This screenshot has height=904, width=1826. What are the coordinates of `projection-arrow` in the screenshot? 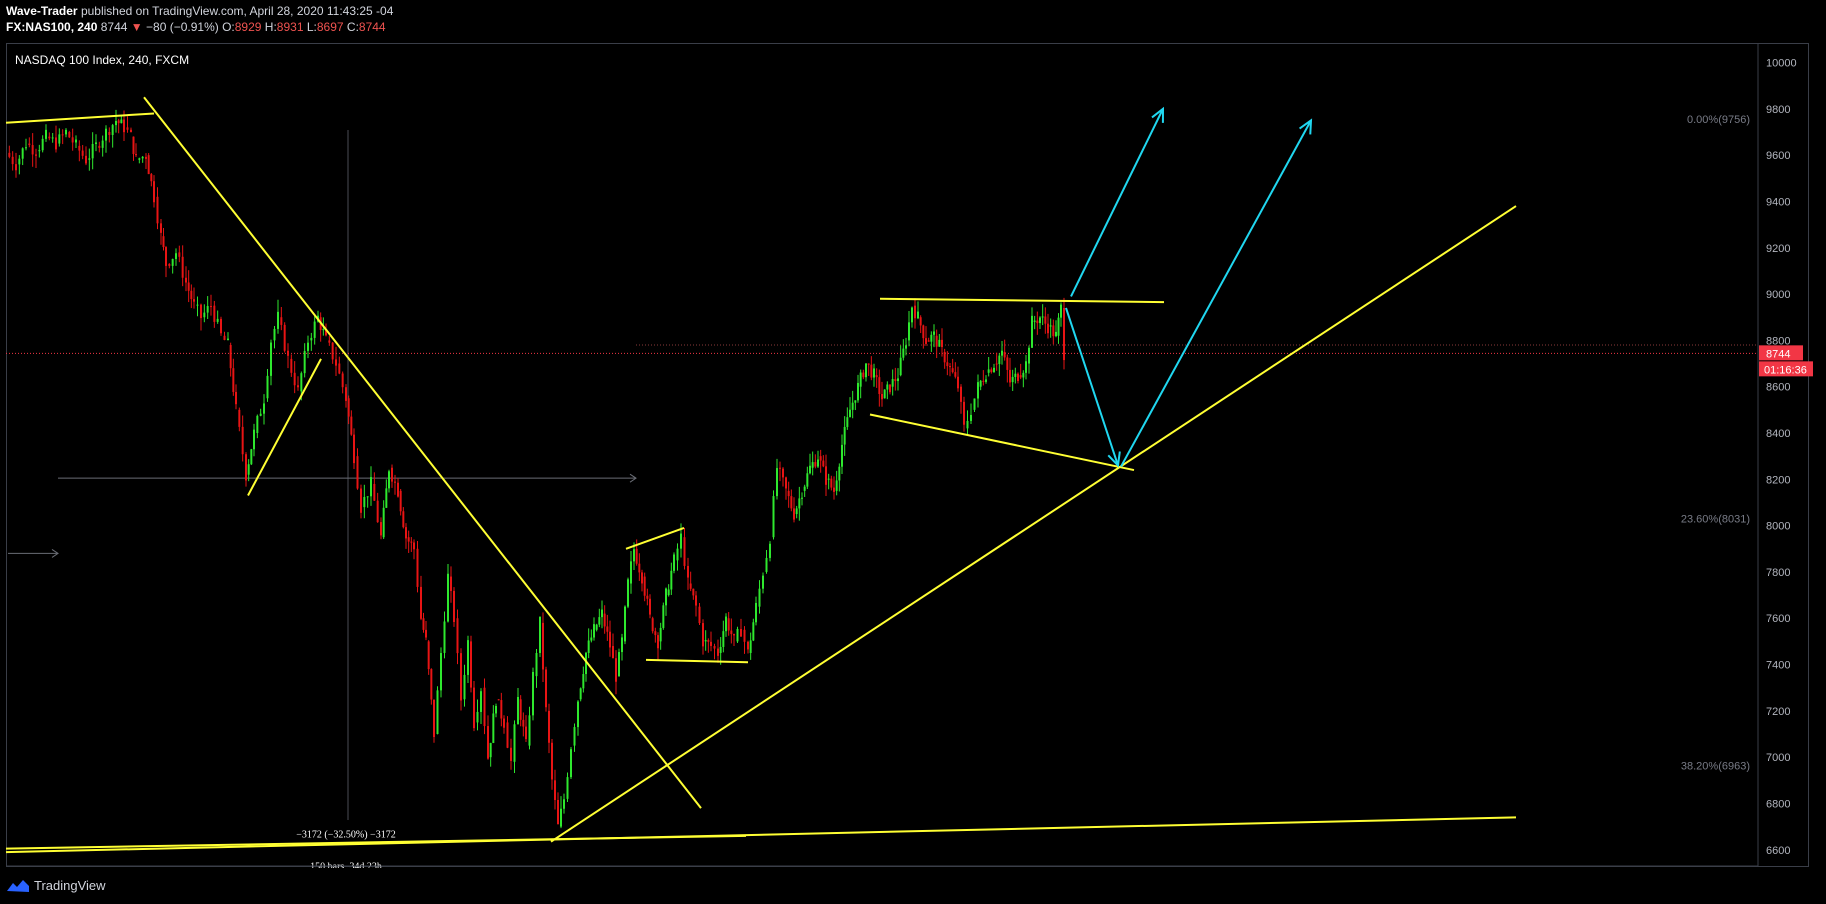 It's located at (1216, 293).